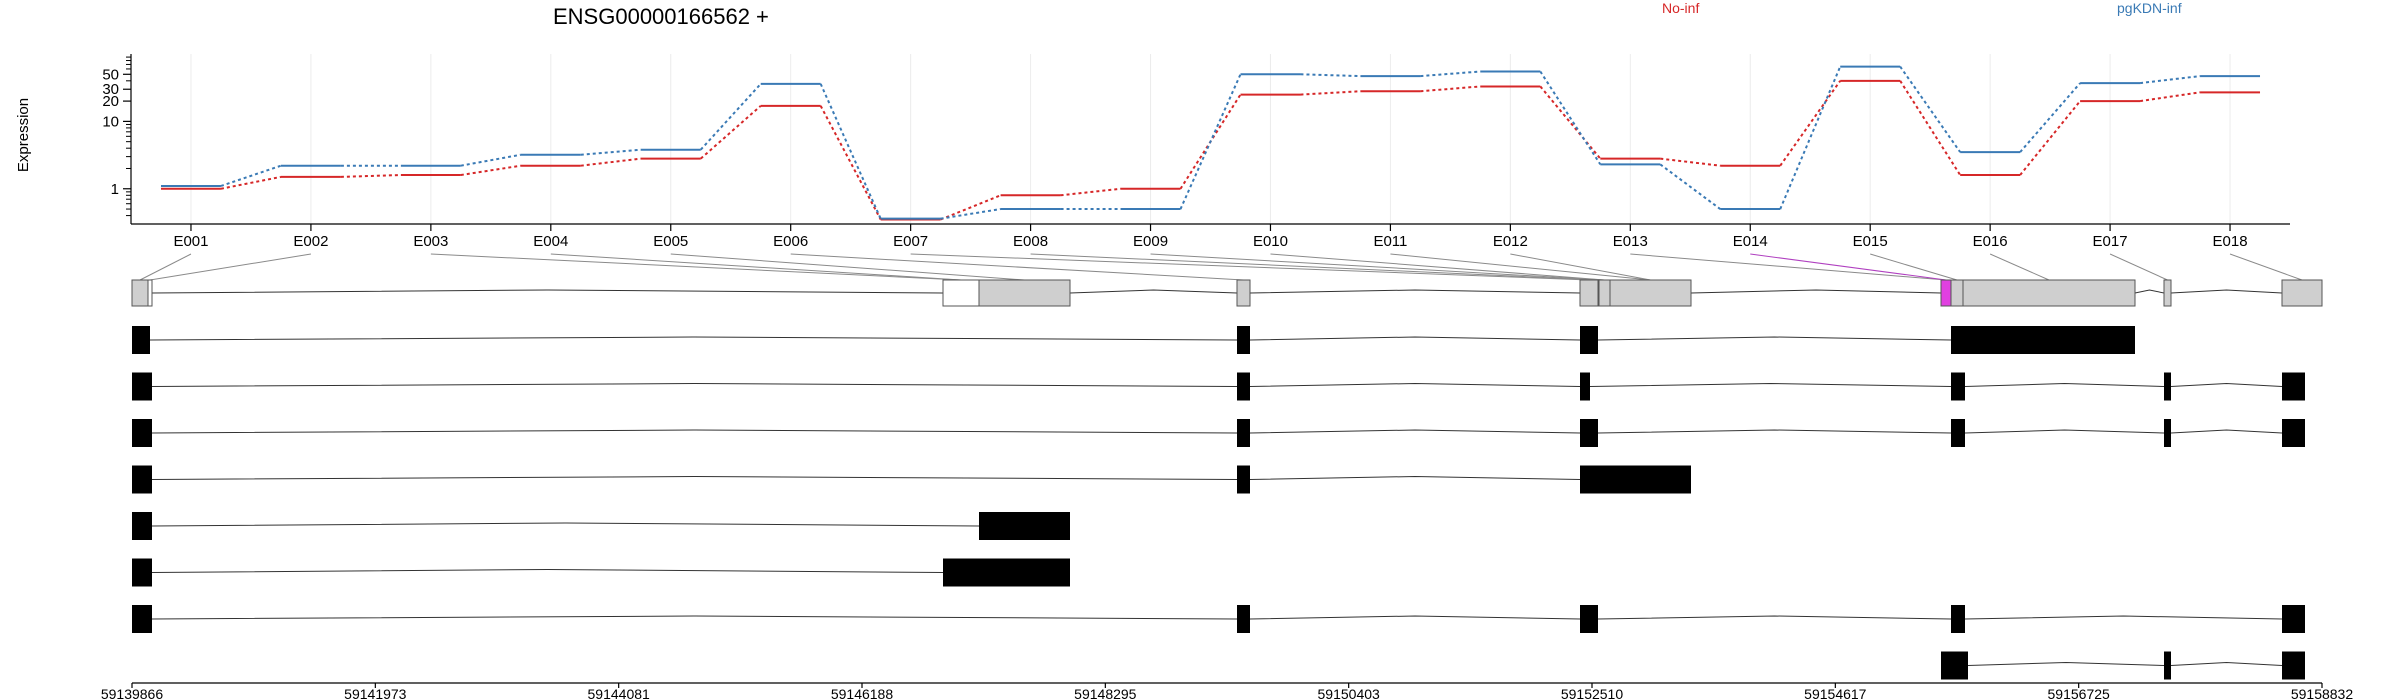 The image size is (2400, 700). Describe the element at coordinates (619, 693) in the screenshot. I see `genomic-tick-label: 59144081` at that location.